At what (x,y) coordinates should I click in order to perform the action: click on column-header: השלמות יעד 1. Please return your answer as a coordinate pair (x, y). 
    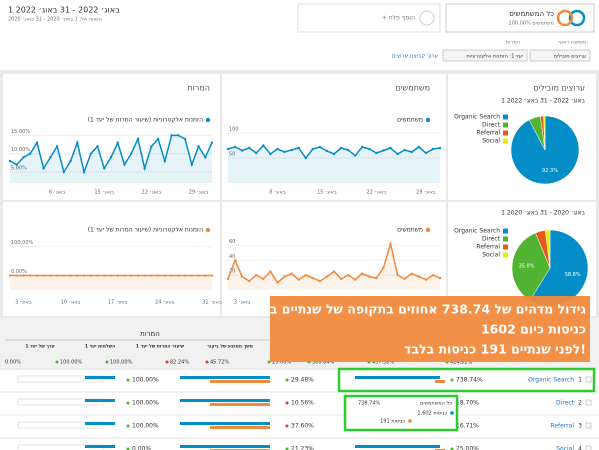
    Looking at the image, I should click on (100, 347).